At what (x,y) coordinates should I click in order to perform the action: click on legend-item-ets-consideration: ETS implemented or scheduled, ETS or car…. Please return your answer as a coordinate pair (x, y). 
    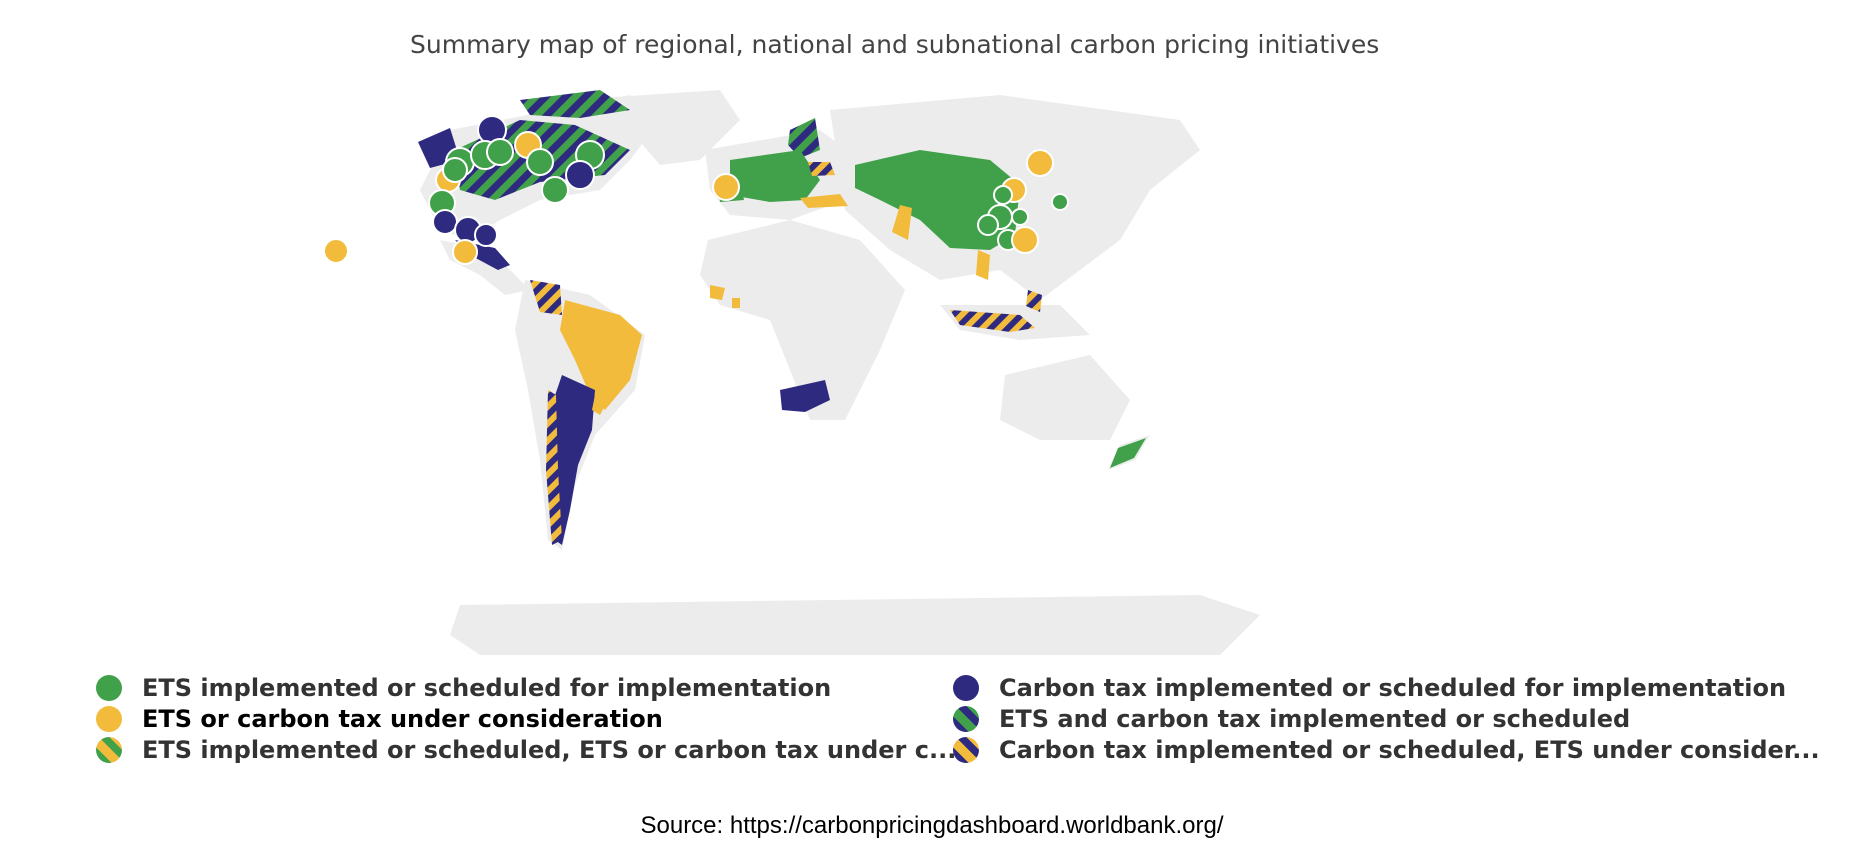
    Looking at the image, I should click on (526, 749).